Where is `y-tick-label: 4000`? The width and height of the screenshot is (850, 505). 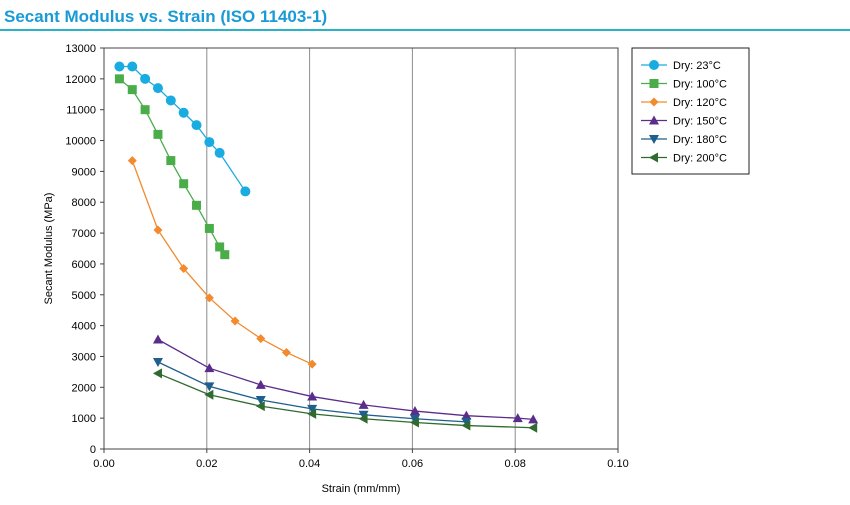 y-tick-label: 4000 is located at coordinates (84, 327).